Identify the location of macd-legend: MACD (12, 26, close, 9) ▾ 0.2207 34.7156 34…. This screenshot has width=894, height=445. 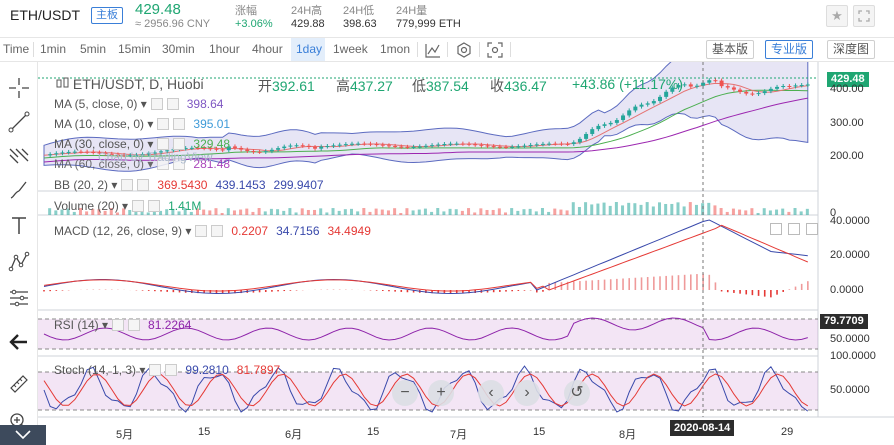
(212, 231).